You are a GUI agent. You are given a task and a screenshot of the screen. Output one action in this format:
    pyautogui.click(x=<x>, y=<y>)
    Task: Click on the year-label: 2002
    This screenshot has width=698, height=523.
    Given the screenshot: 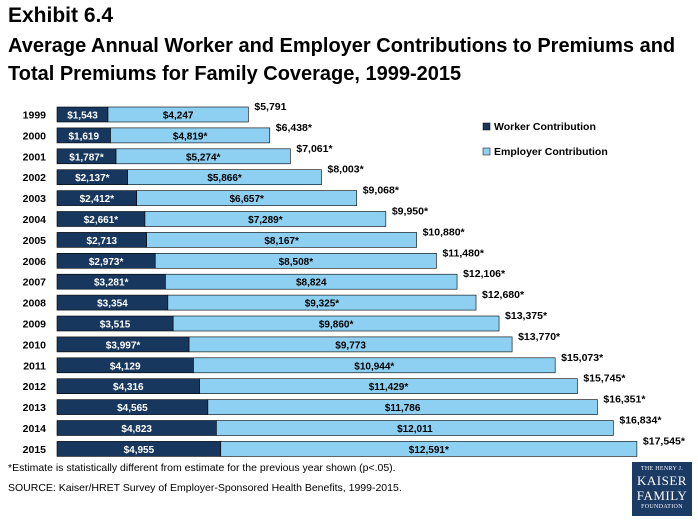 What is the action you would take?
    pyautogui.click(x=35, y=178)
    